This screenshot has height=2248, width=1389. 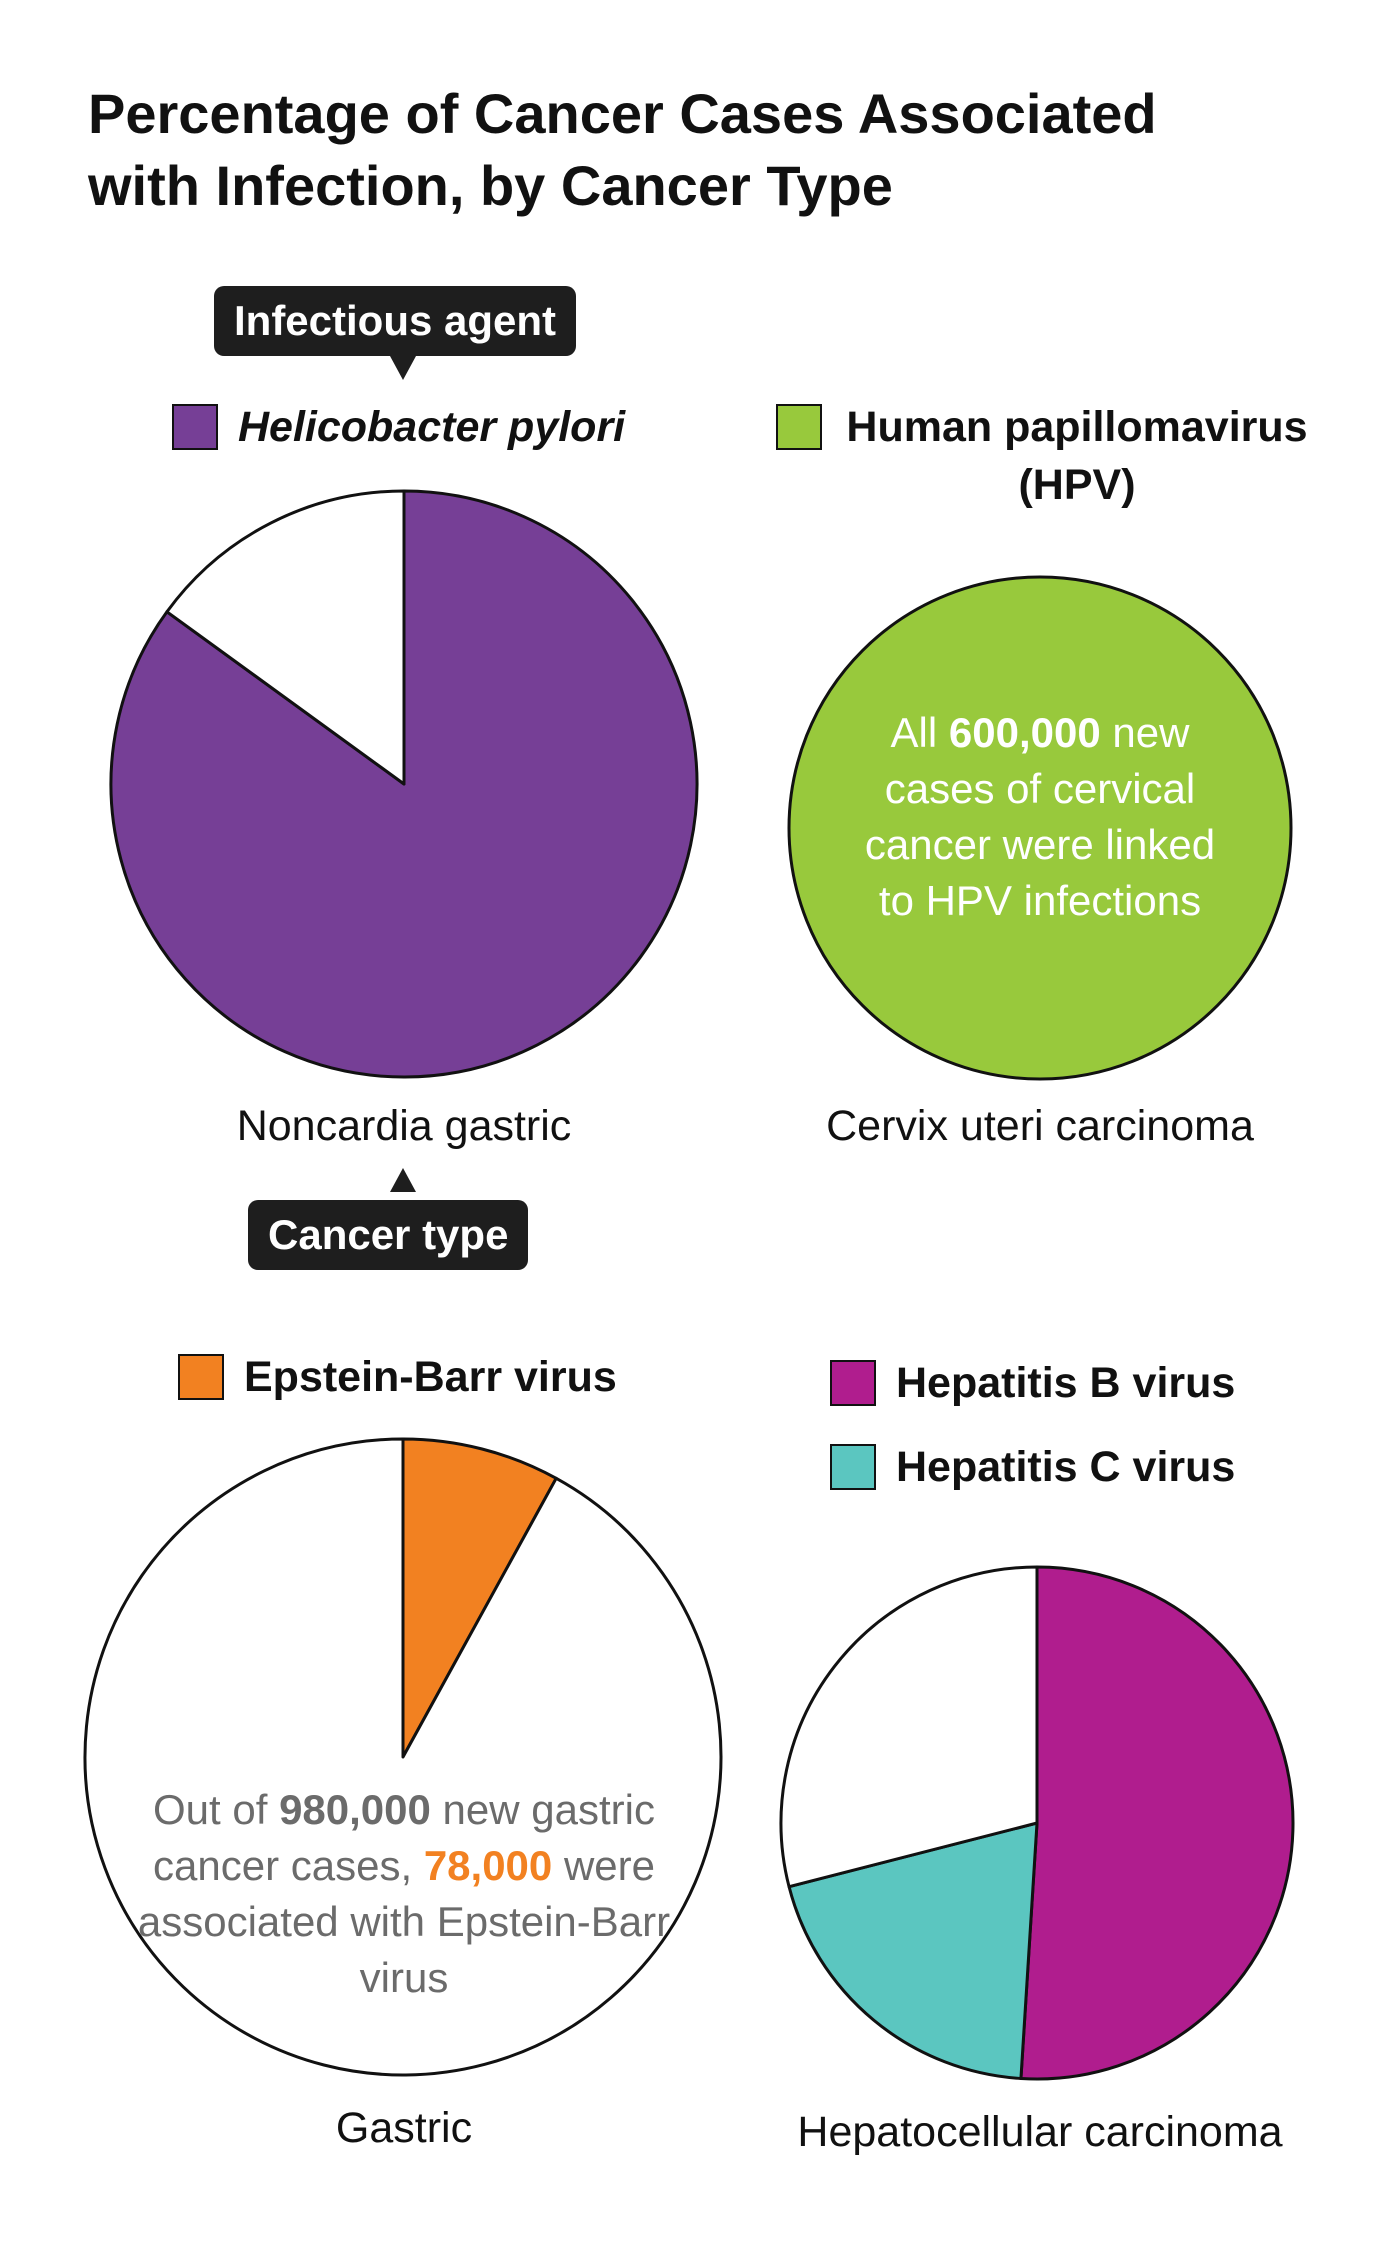 I want to click on title-line-1: Percentage of Cancer Cases Associated, so click(x=622, y=113).